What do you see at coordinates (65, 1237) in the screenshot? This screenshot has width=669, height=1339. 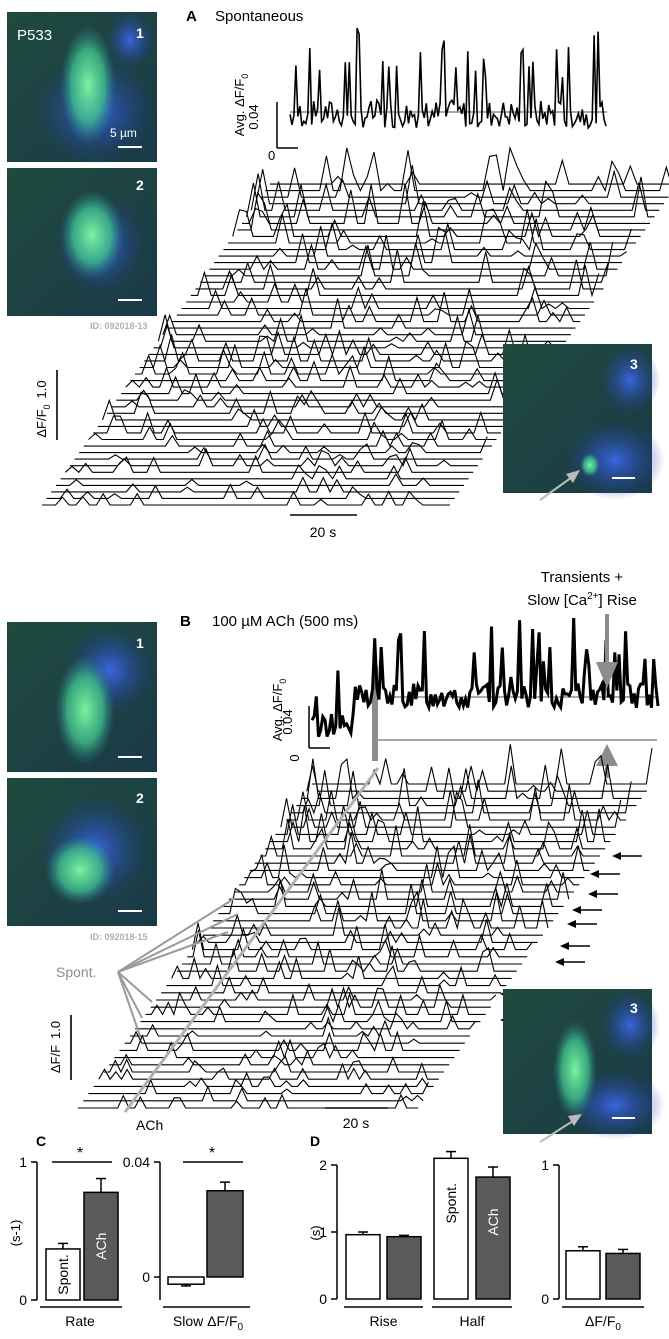 I see `rate-bar-chart: 1 0 (s-1) Spont. ACh * Rate` at bounding box center [65, 1237].